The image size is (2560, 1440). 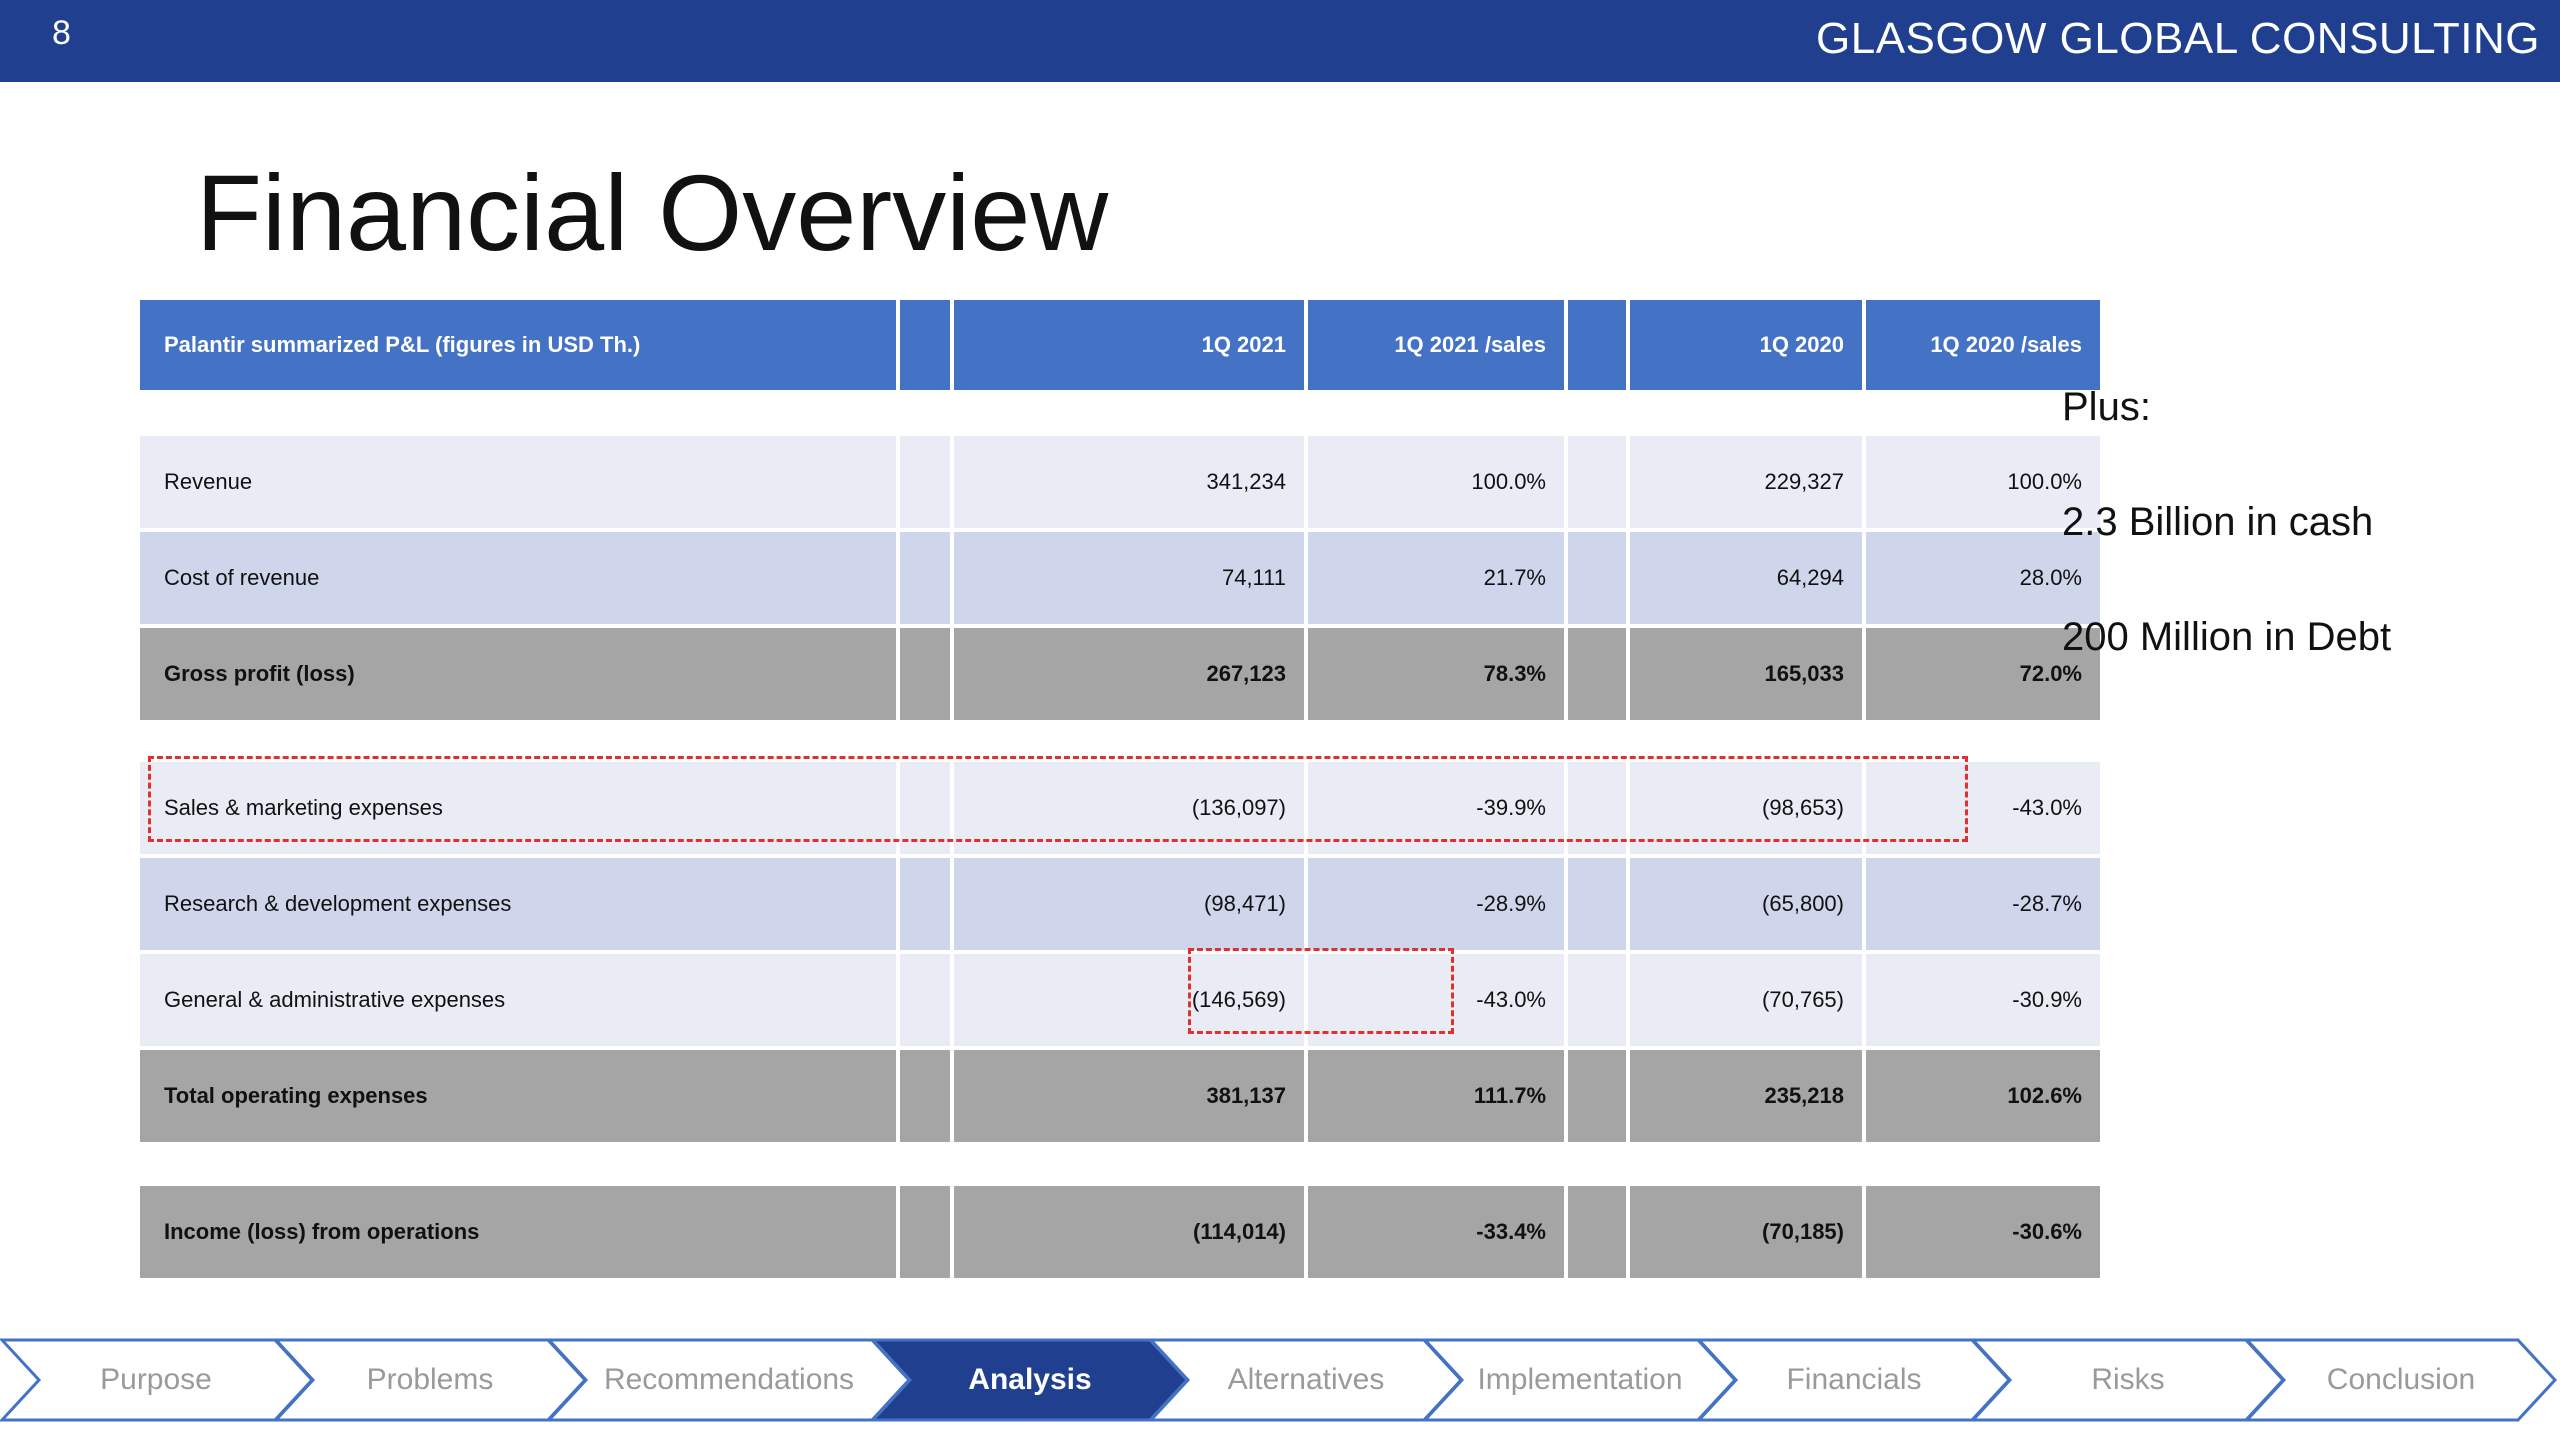 What do you see at coordinates (1129, 1232) in the screenshot?
I see `value-1q2021: (114,014)` at bounding box center [1129, 1232].